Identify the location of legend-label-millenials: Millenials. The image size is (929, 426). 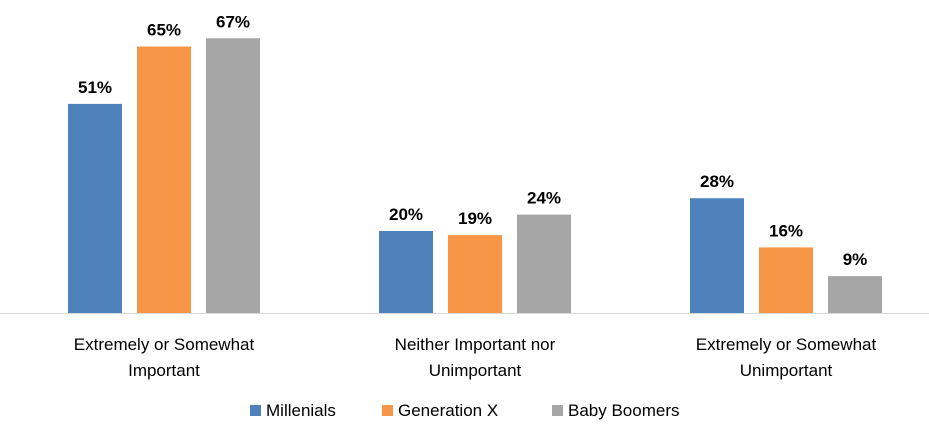
(301, 410).